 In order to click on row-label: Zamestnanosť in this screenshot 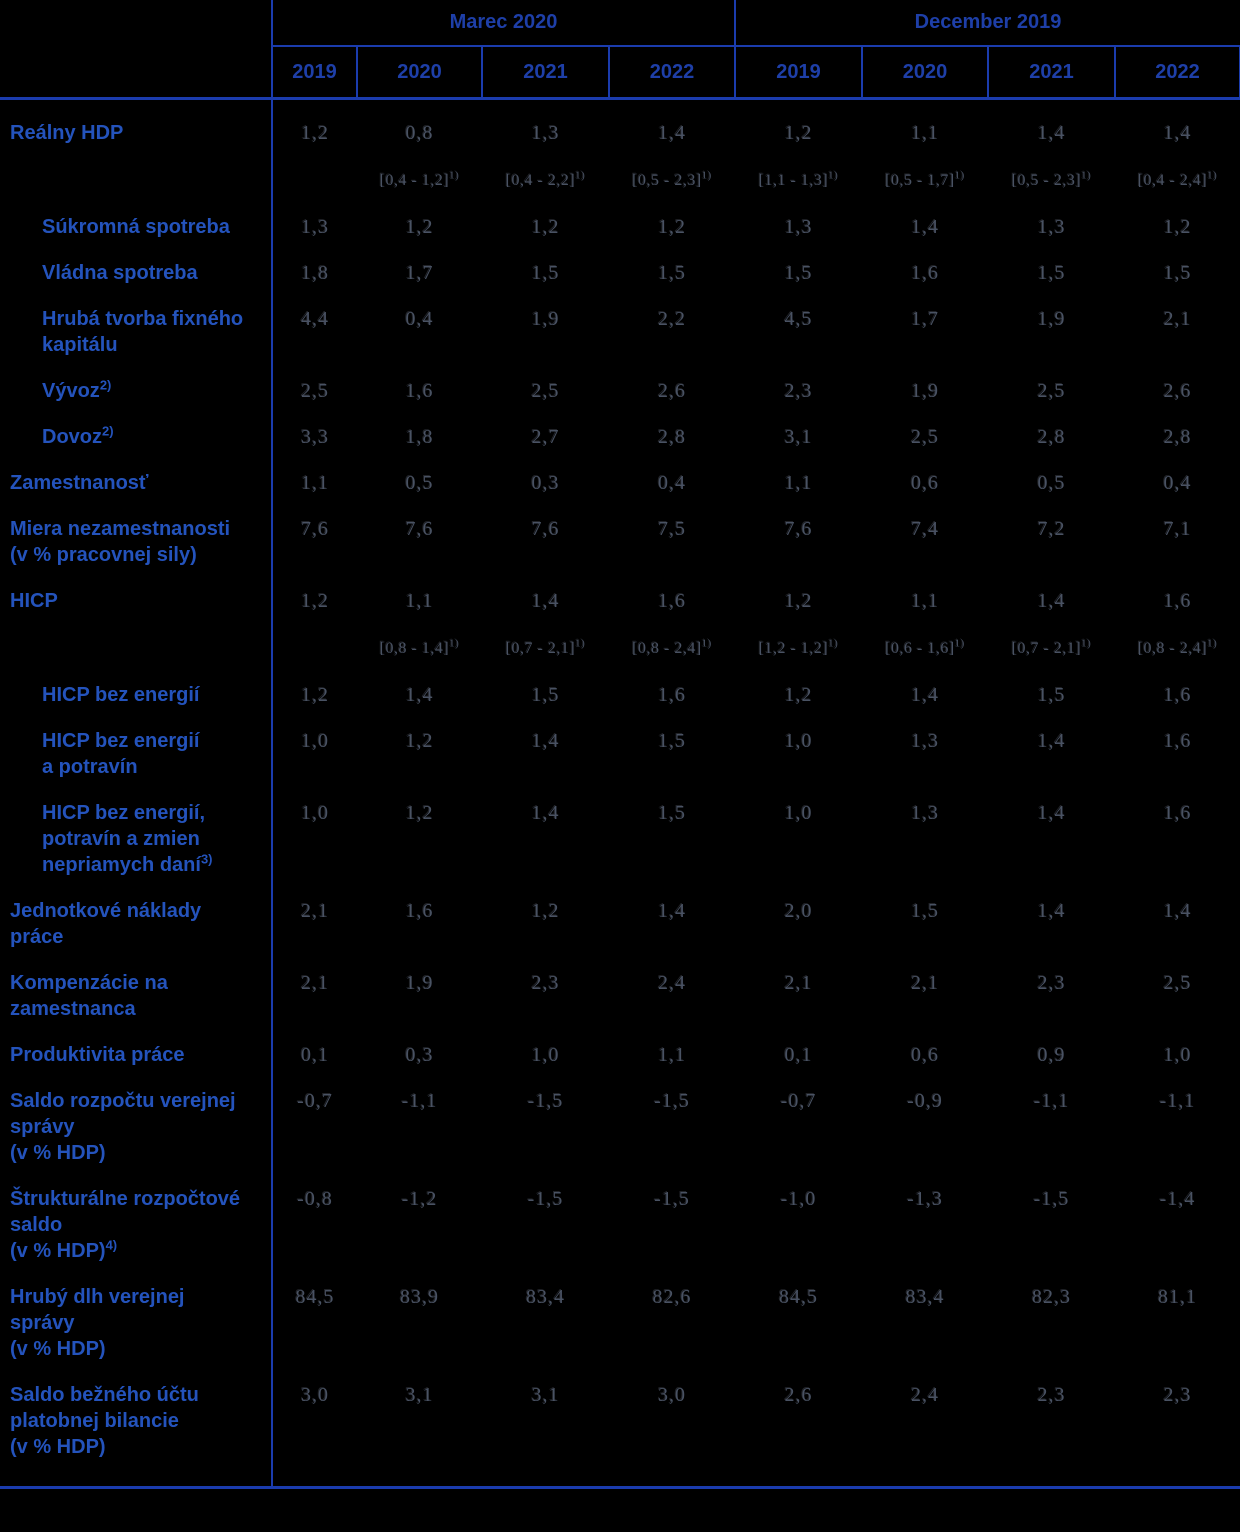, I will do `click(136, 473)`.